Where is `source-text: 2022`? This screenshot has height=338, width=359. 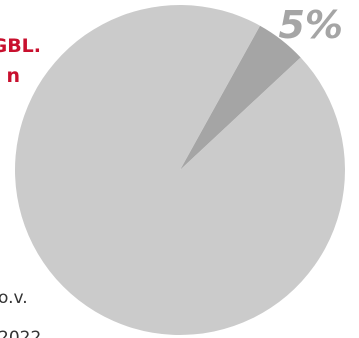 source-text: 2022 is located at coordinates (20, 333).